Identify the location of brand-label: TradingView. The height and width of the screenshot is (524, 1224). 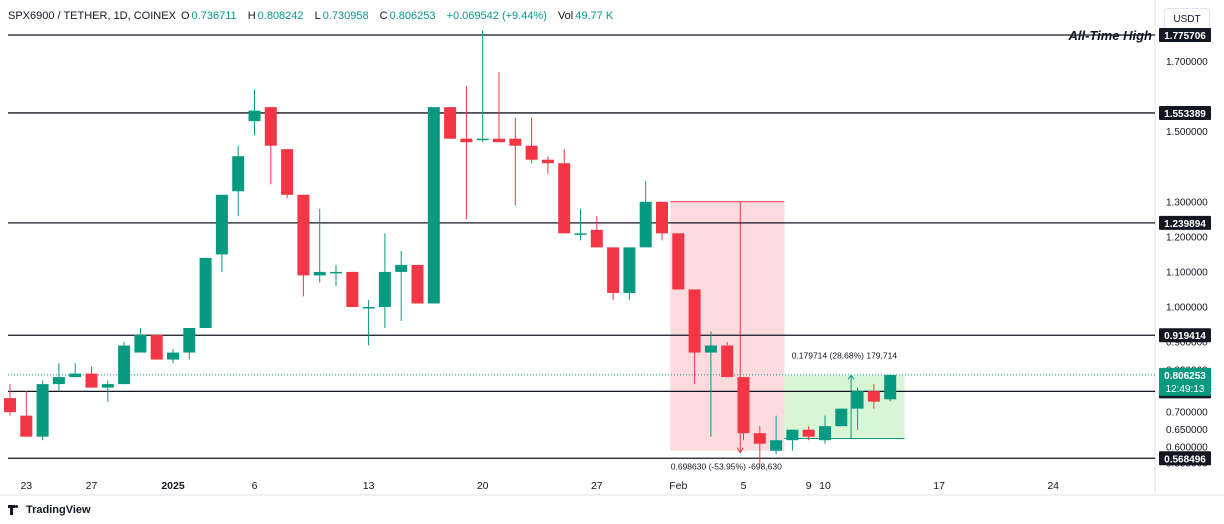
(58, 510).